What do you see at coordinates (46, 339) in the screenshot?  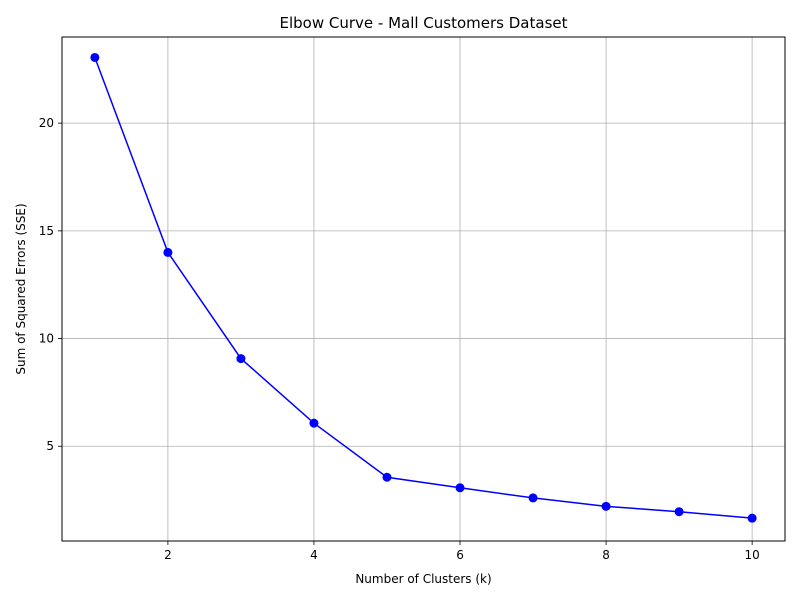 I see `y-tick-label: 10` at bounding box center [46, 339].